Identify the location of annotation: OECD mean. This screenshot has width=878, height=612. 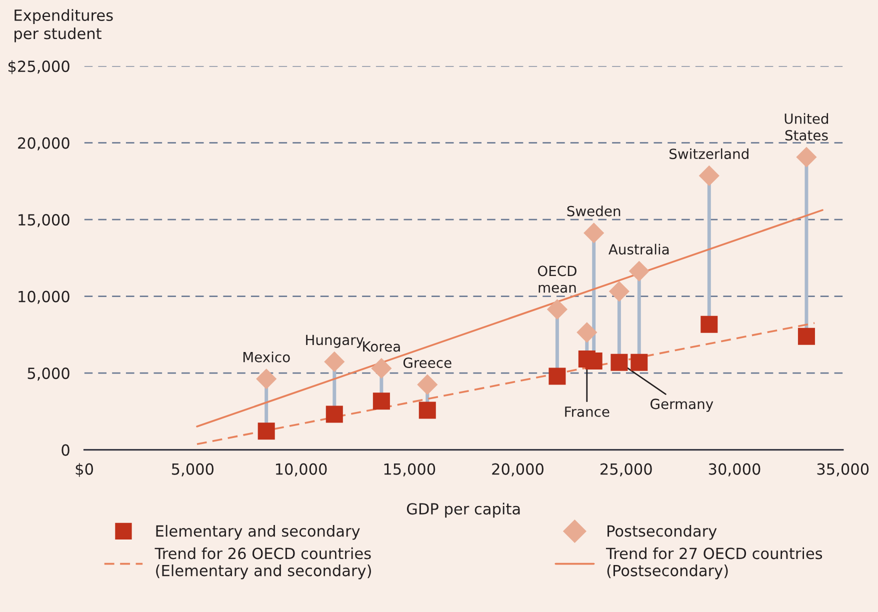
(557, 279).